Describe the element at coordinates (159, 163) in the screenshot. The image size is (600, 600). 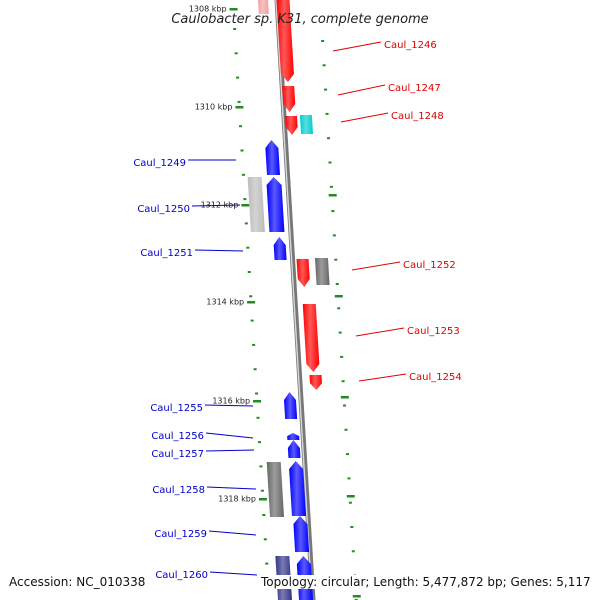
I see `gene-label-caul-1249: Caul_1249` at that location.